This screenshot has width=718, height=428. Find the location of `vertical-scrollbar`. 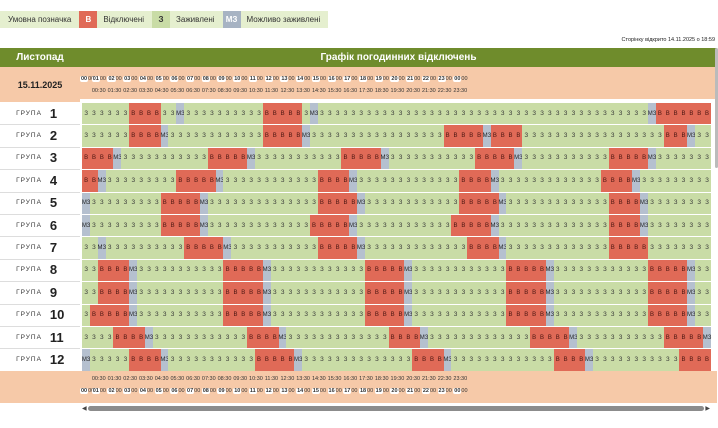

vertical-scrollbar is located at coordinates (716, 108).